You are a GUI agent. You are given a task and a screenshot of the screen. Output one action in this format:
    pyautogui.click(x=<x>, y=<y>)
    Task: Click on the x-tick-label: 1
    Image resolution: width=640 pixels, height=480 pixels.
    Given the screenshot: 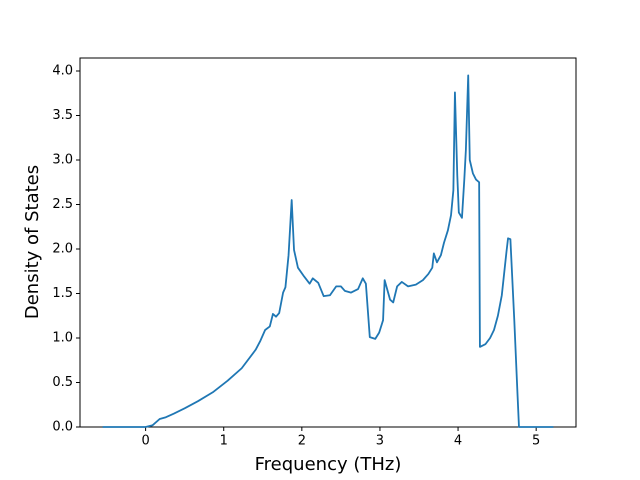 What is the action you would take?
    pyautogui.click(x=224, y=441)
    